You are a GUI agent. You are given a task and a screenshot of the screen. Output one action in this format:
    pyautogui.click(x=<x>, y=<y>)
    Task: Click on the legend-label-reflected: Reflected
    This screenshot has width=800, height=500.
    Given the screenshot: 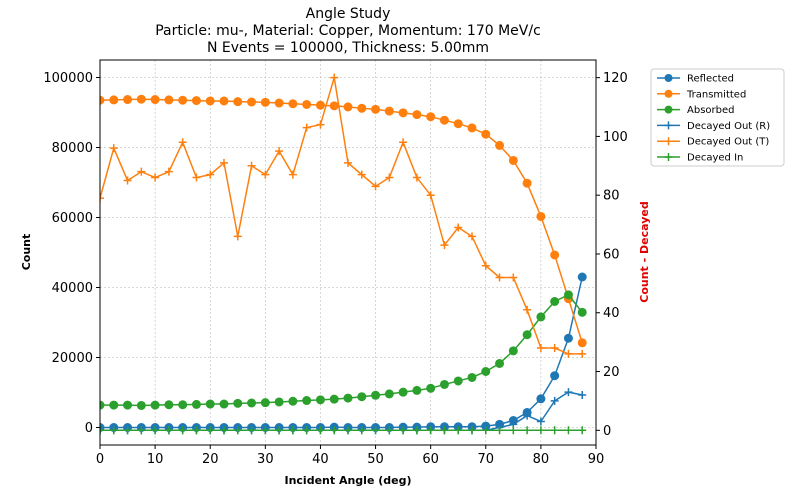 What is the action you would take?
    pyautogui.click(x=710, y=79)
    